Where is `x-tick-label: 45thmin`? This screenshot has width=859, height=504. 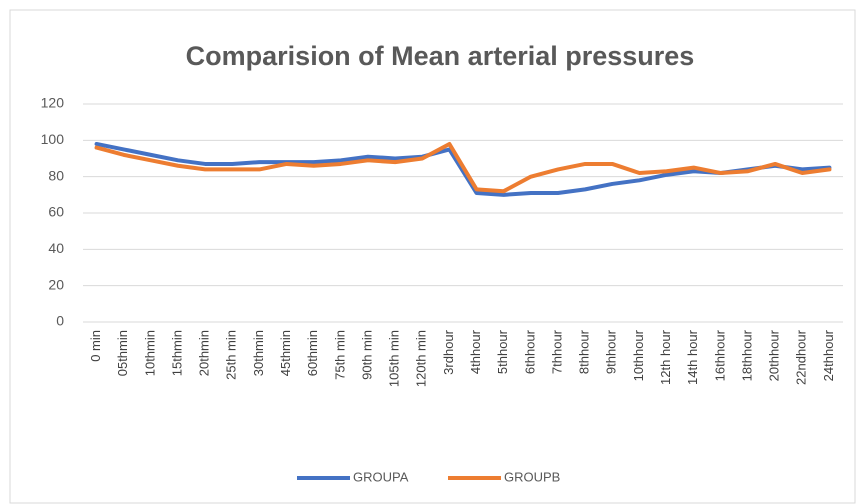 x-tick-label: 45thmin is located at coordinates (285, 353).